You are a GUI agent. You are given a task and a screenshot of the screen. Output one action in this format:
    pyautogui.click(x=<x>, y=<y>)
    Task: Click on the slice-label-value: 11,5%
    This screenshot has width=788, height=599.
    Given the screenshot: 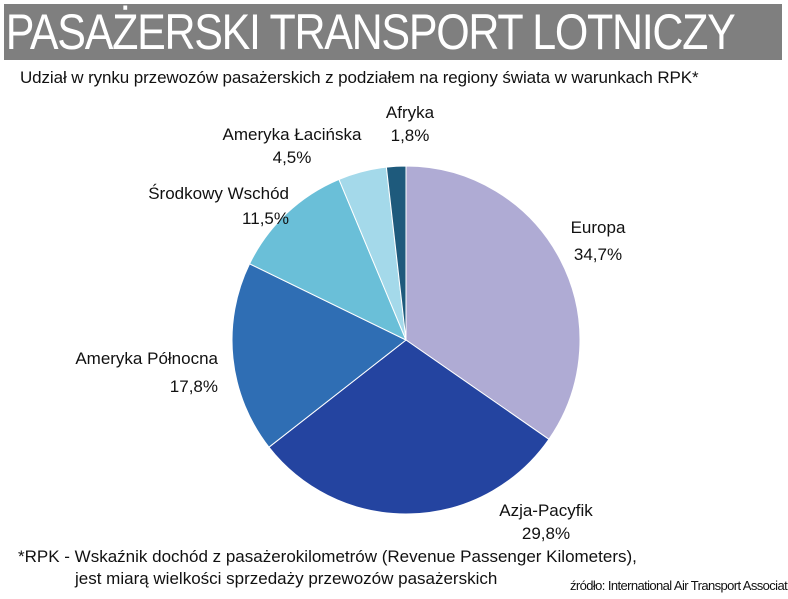 What is the action you would take?
    pyautogui.click(x=265, y=218)
    